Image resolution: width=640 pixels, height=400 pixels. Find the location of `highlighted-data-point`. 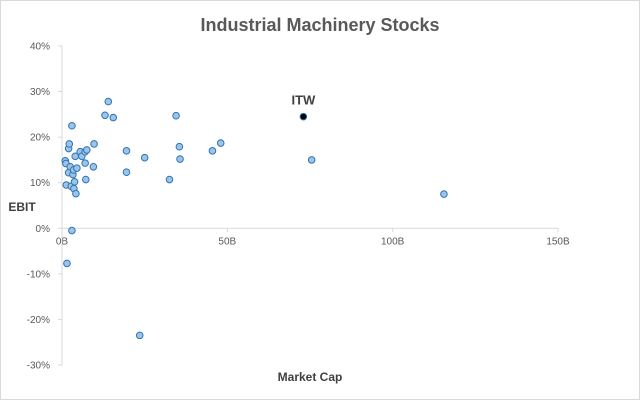

highlighted-data-point is located at coordinates (303, 116).